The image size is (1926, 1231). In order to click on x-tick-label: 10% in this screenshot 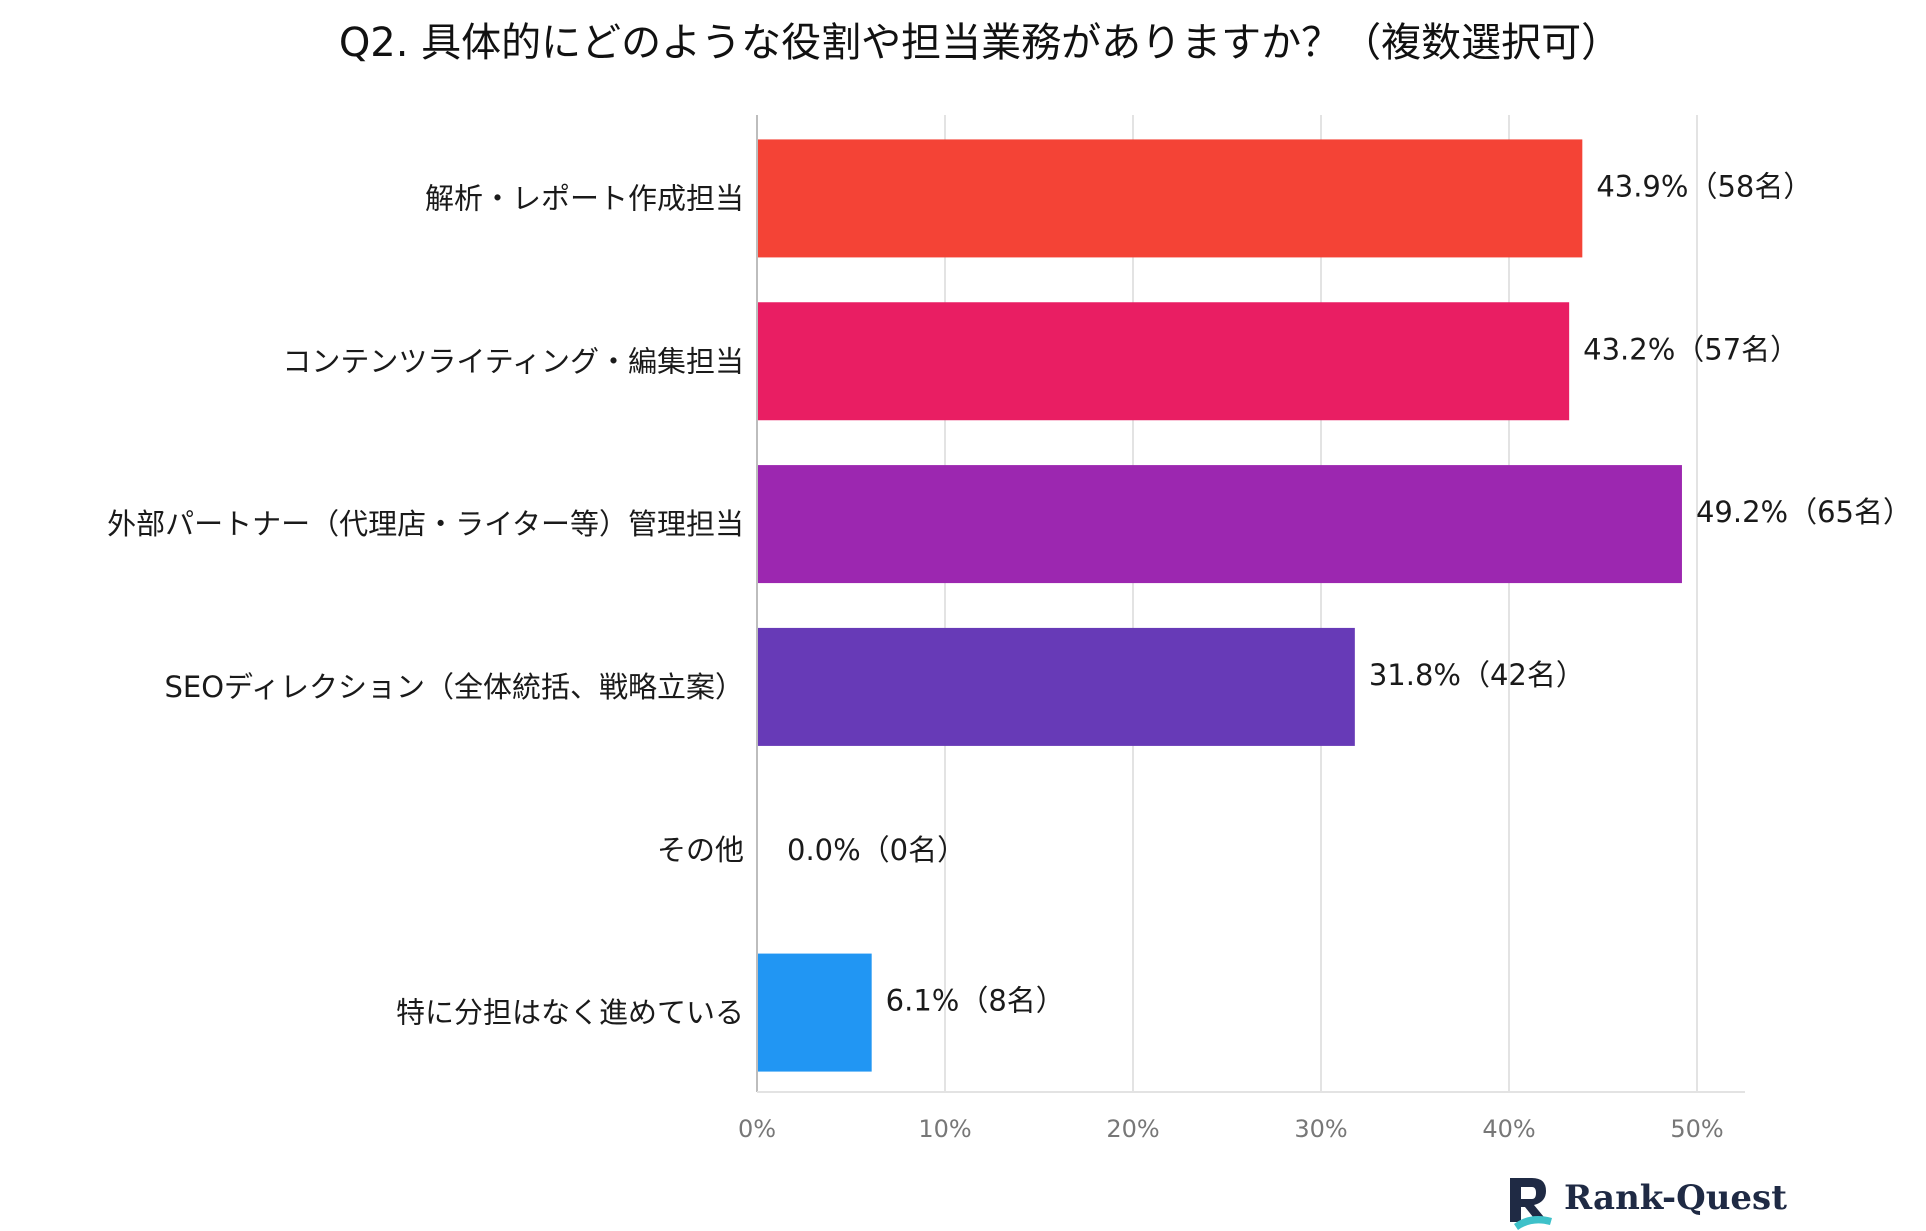, I will do `click(944, 1129)`.